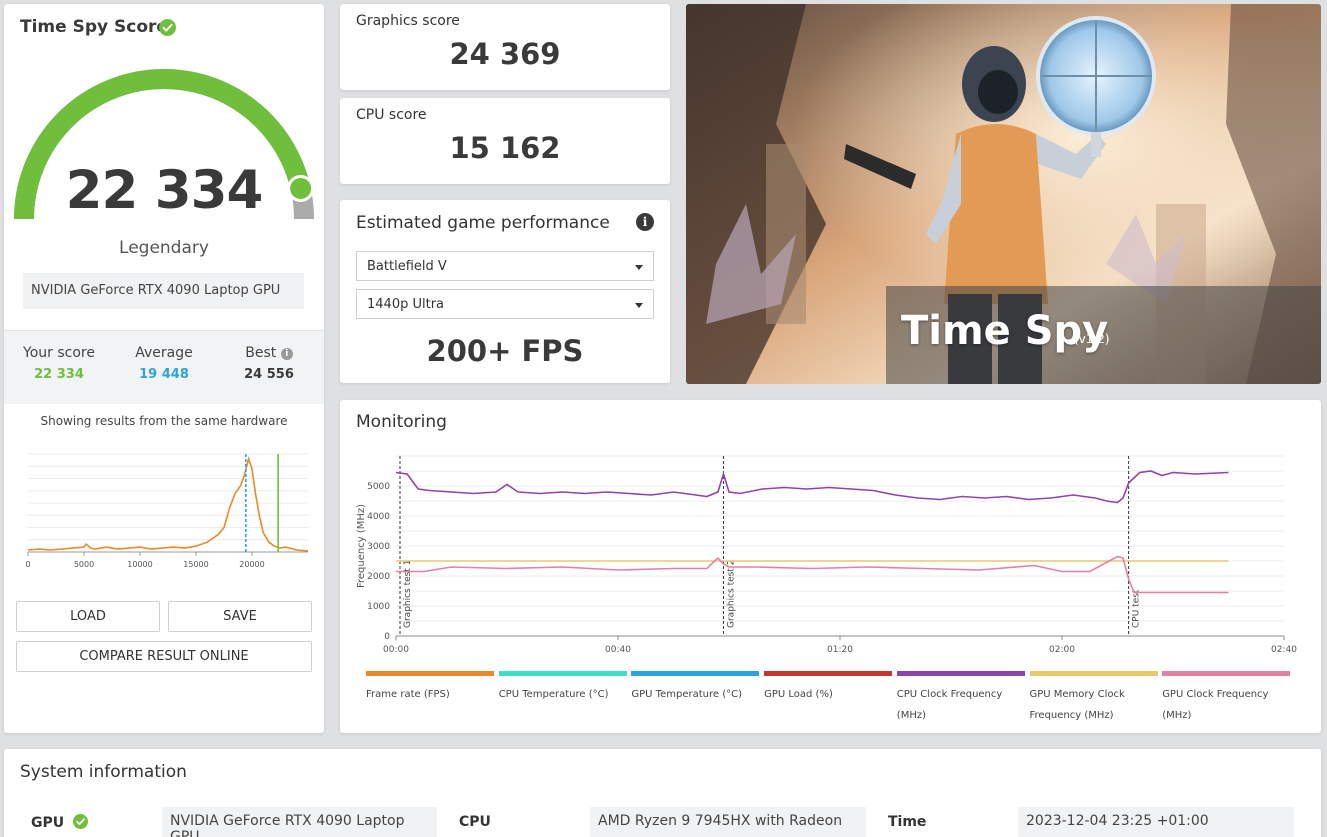  I want to click on average-score: Average 19 448, so click(164, 363).